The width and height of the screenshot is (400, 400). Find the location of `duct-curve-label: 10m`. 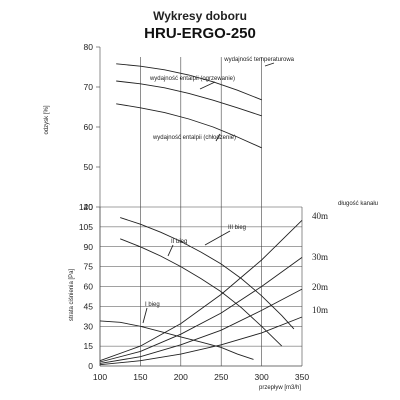

duct-curve-label: 10m is located at coordinates (320, 310).